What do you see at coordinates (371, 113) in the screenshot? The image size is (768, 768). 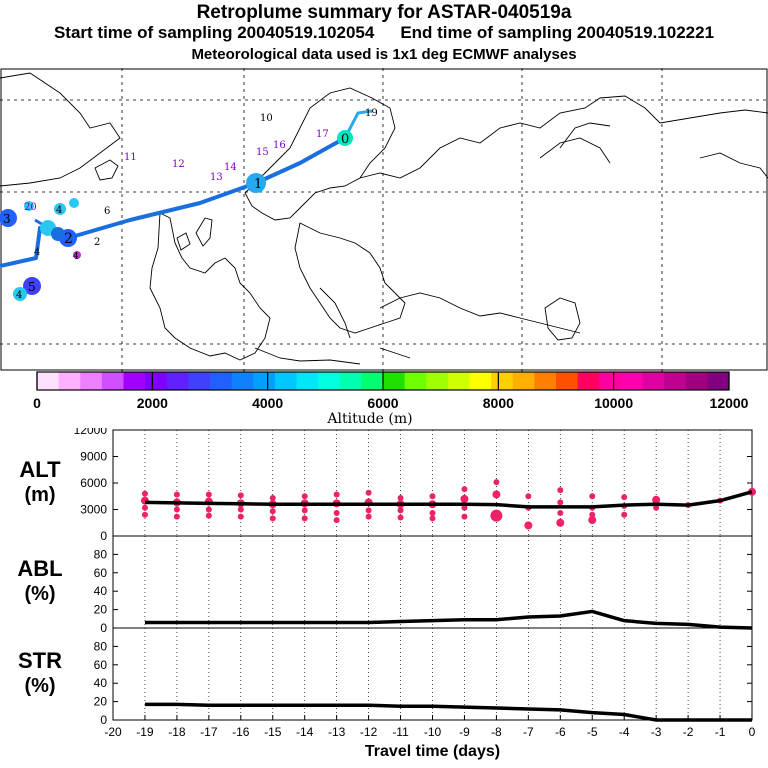 I see `map-label: 19` at bounding box center [371, 113].